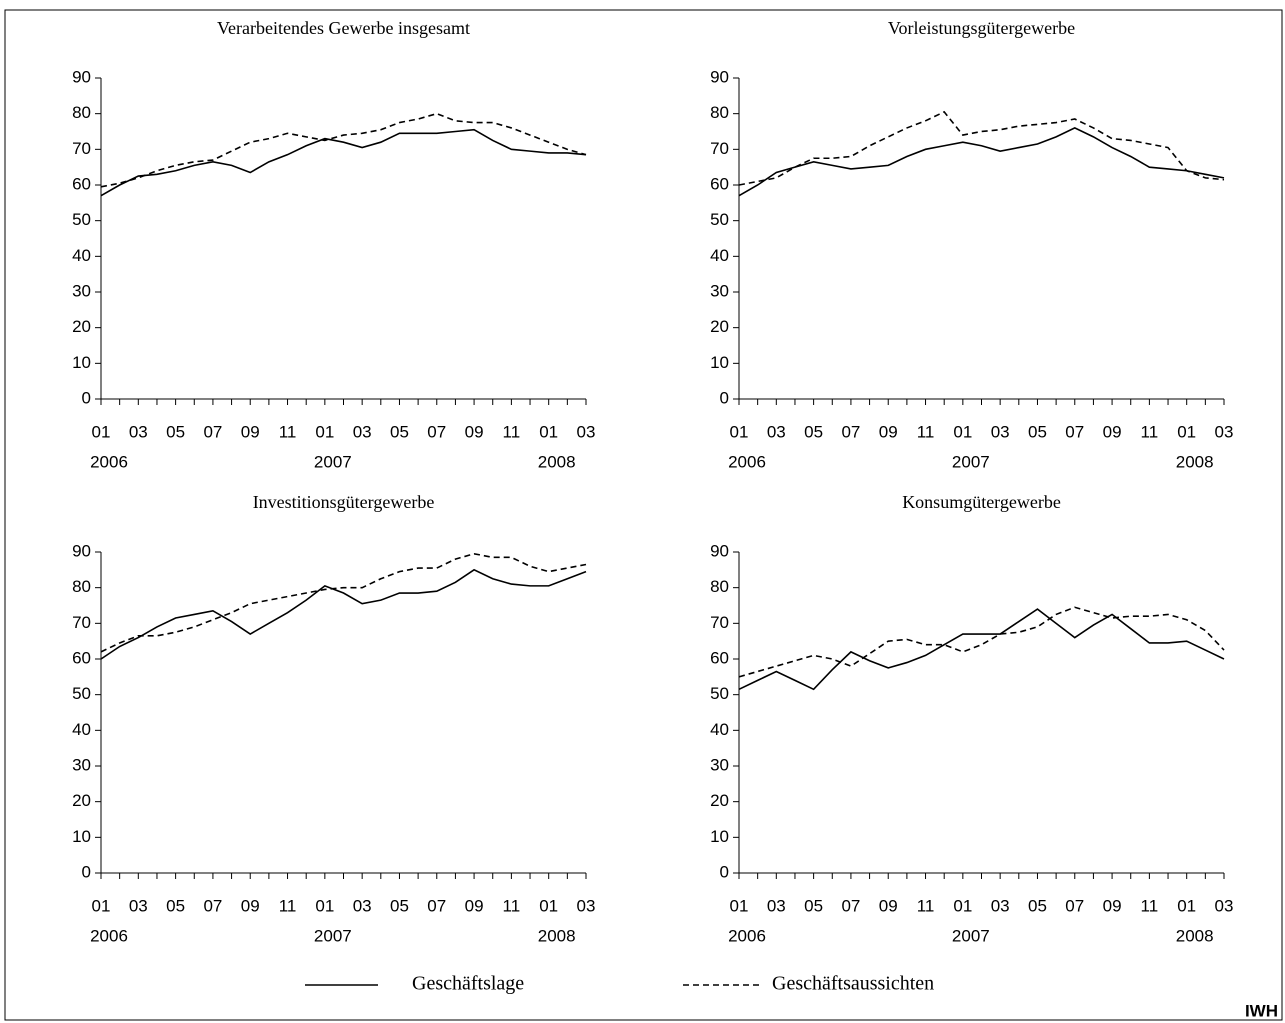  What do you see at coordinates (344, 502) in the screenshot?
I see `chart-title: Investitionsgütergewerbe` at bounding box center [344, 502].